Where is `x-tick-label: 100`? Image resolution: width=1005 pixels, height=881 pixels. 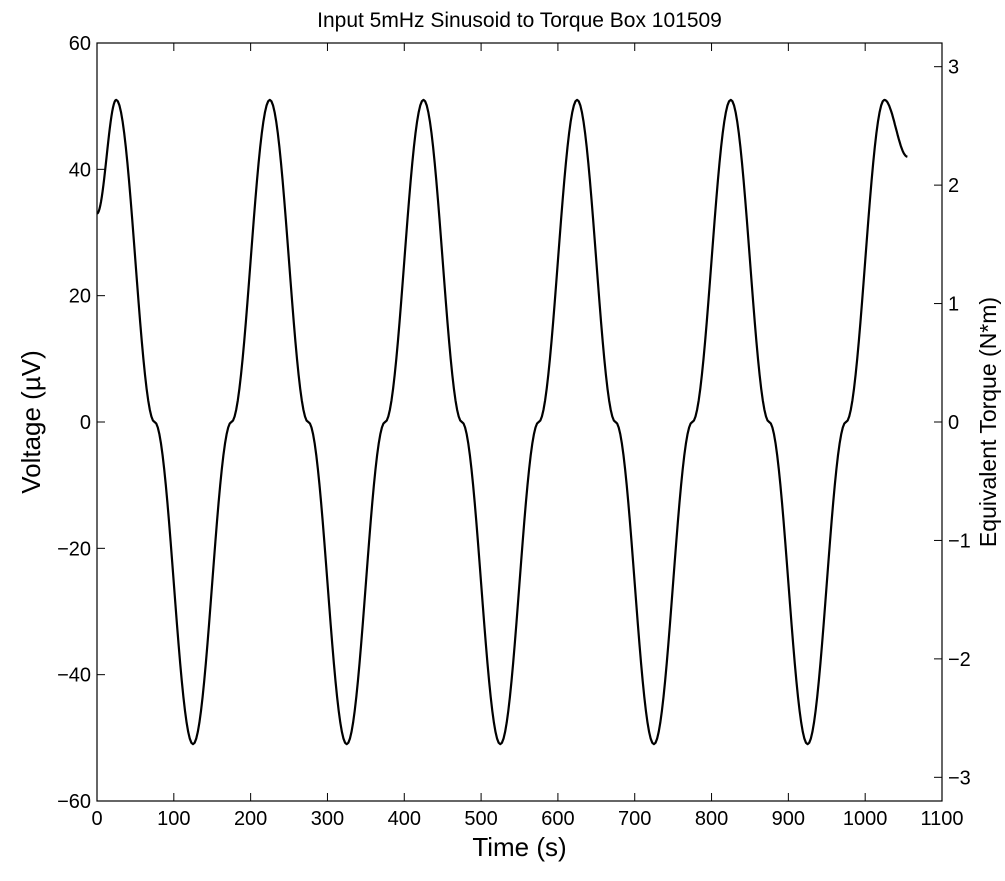 x-tick-label: 100 is located at coordinates (173, 819).